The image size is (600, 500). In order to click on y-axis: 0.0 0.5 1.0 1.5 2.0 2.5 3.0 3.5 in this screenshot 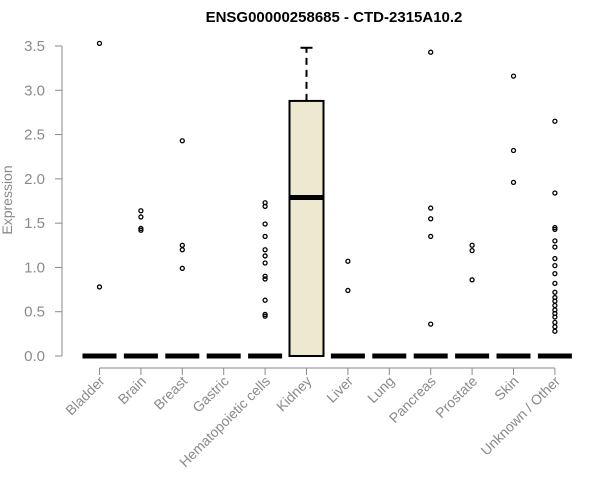, I will do `click(43, 201)`.